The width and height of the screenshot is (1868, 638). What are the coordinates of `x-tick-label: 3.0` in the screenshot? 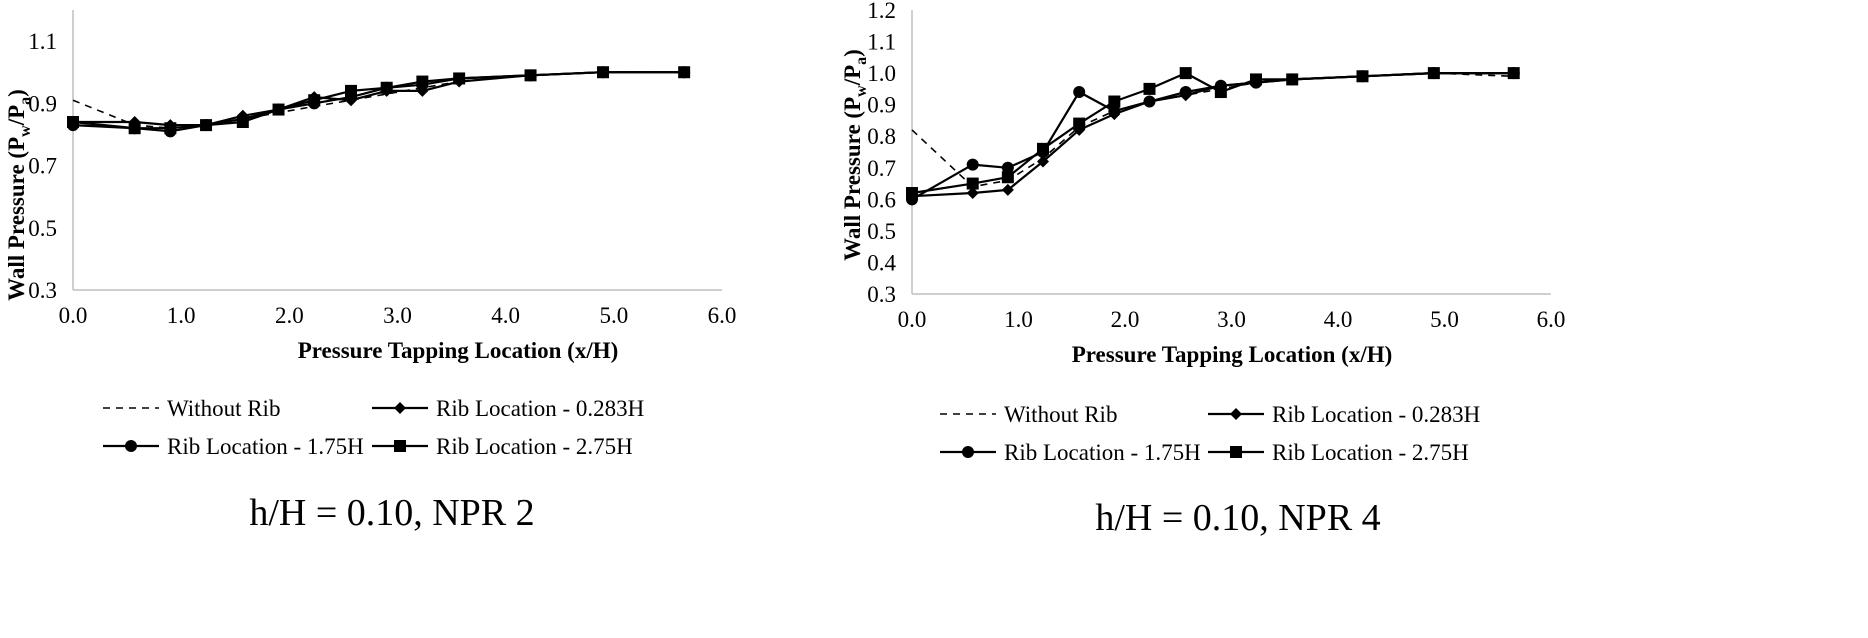 It's located at (397, 315).